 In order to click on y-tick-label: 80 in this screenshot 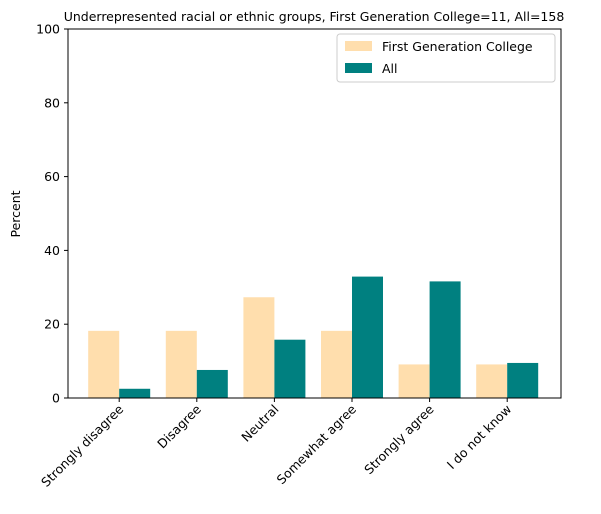, I will do `click(52, 102)`.